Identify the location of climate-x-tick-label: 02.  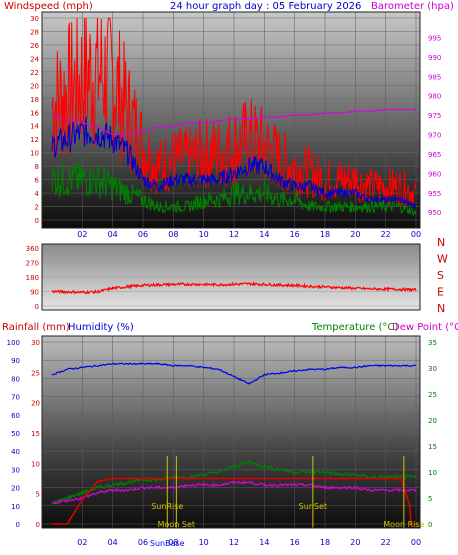
(82, 542).